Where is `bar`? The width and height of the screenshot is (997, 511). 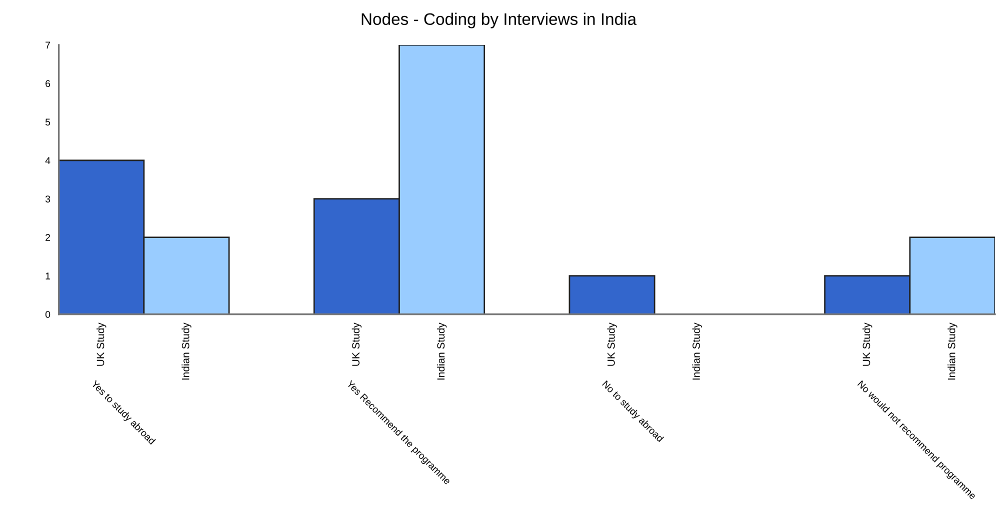
bar is located at coordinates (612, 294).